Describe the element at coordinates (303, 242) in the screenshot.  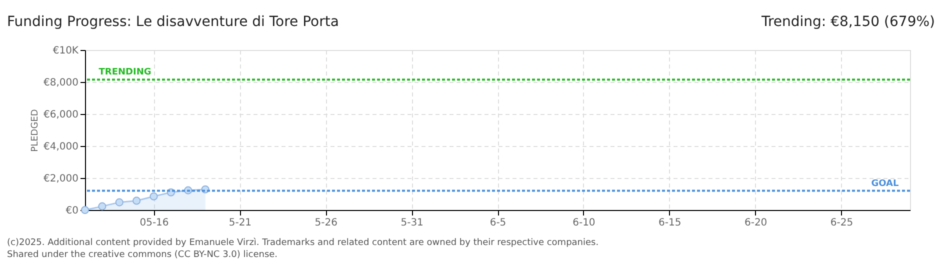
I see `text: (c)2025. Additional content provided by Emanuele Virzì. Trademarks and related content are owned by their respective companies.` at that location.